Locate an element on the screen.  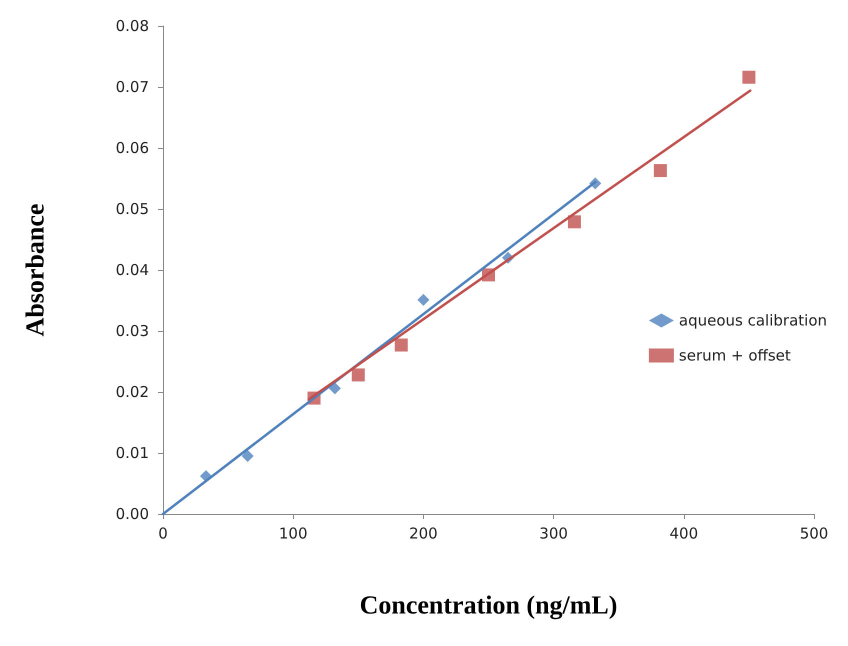
x-tick-label: 200 is located at coordinates (423, 533).